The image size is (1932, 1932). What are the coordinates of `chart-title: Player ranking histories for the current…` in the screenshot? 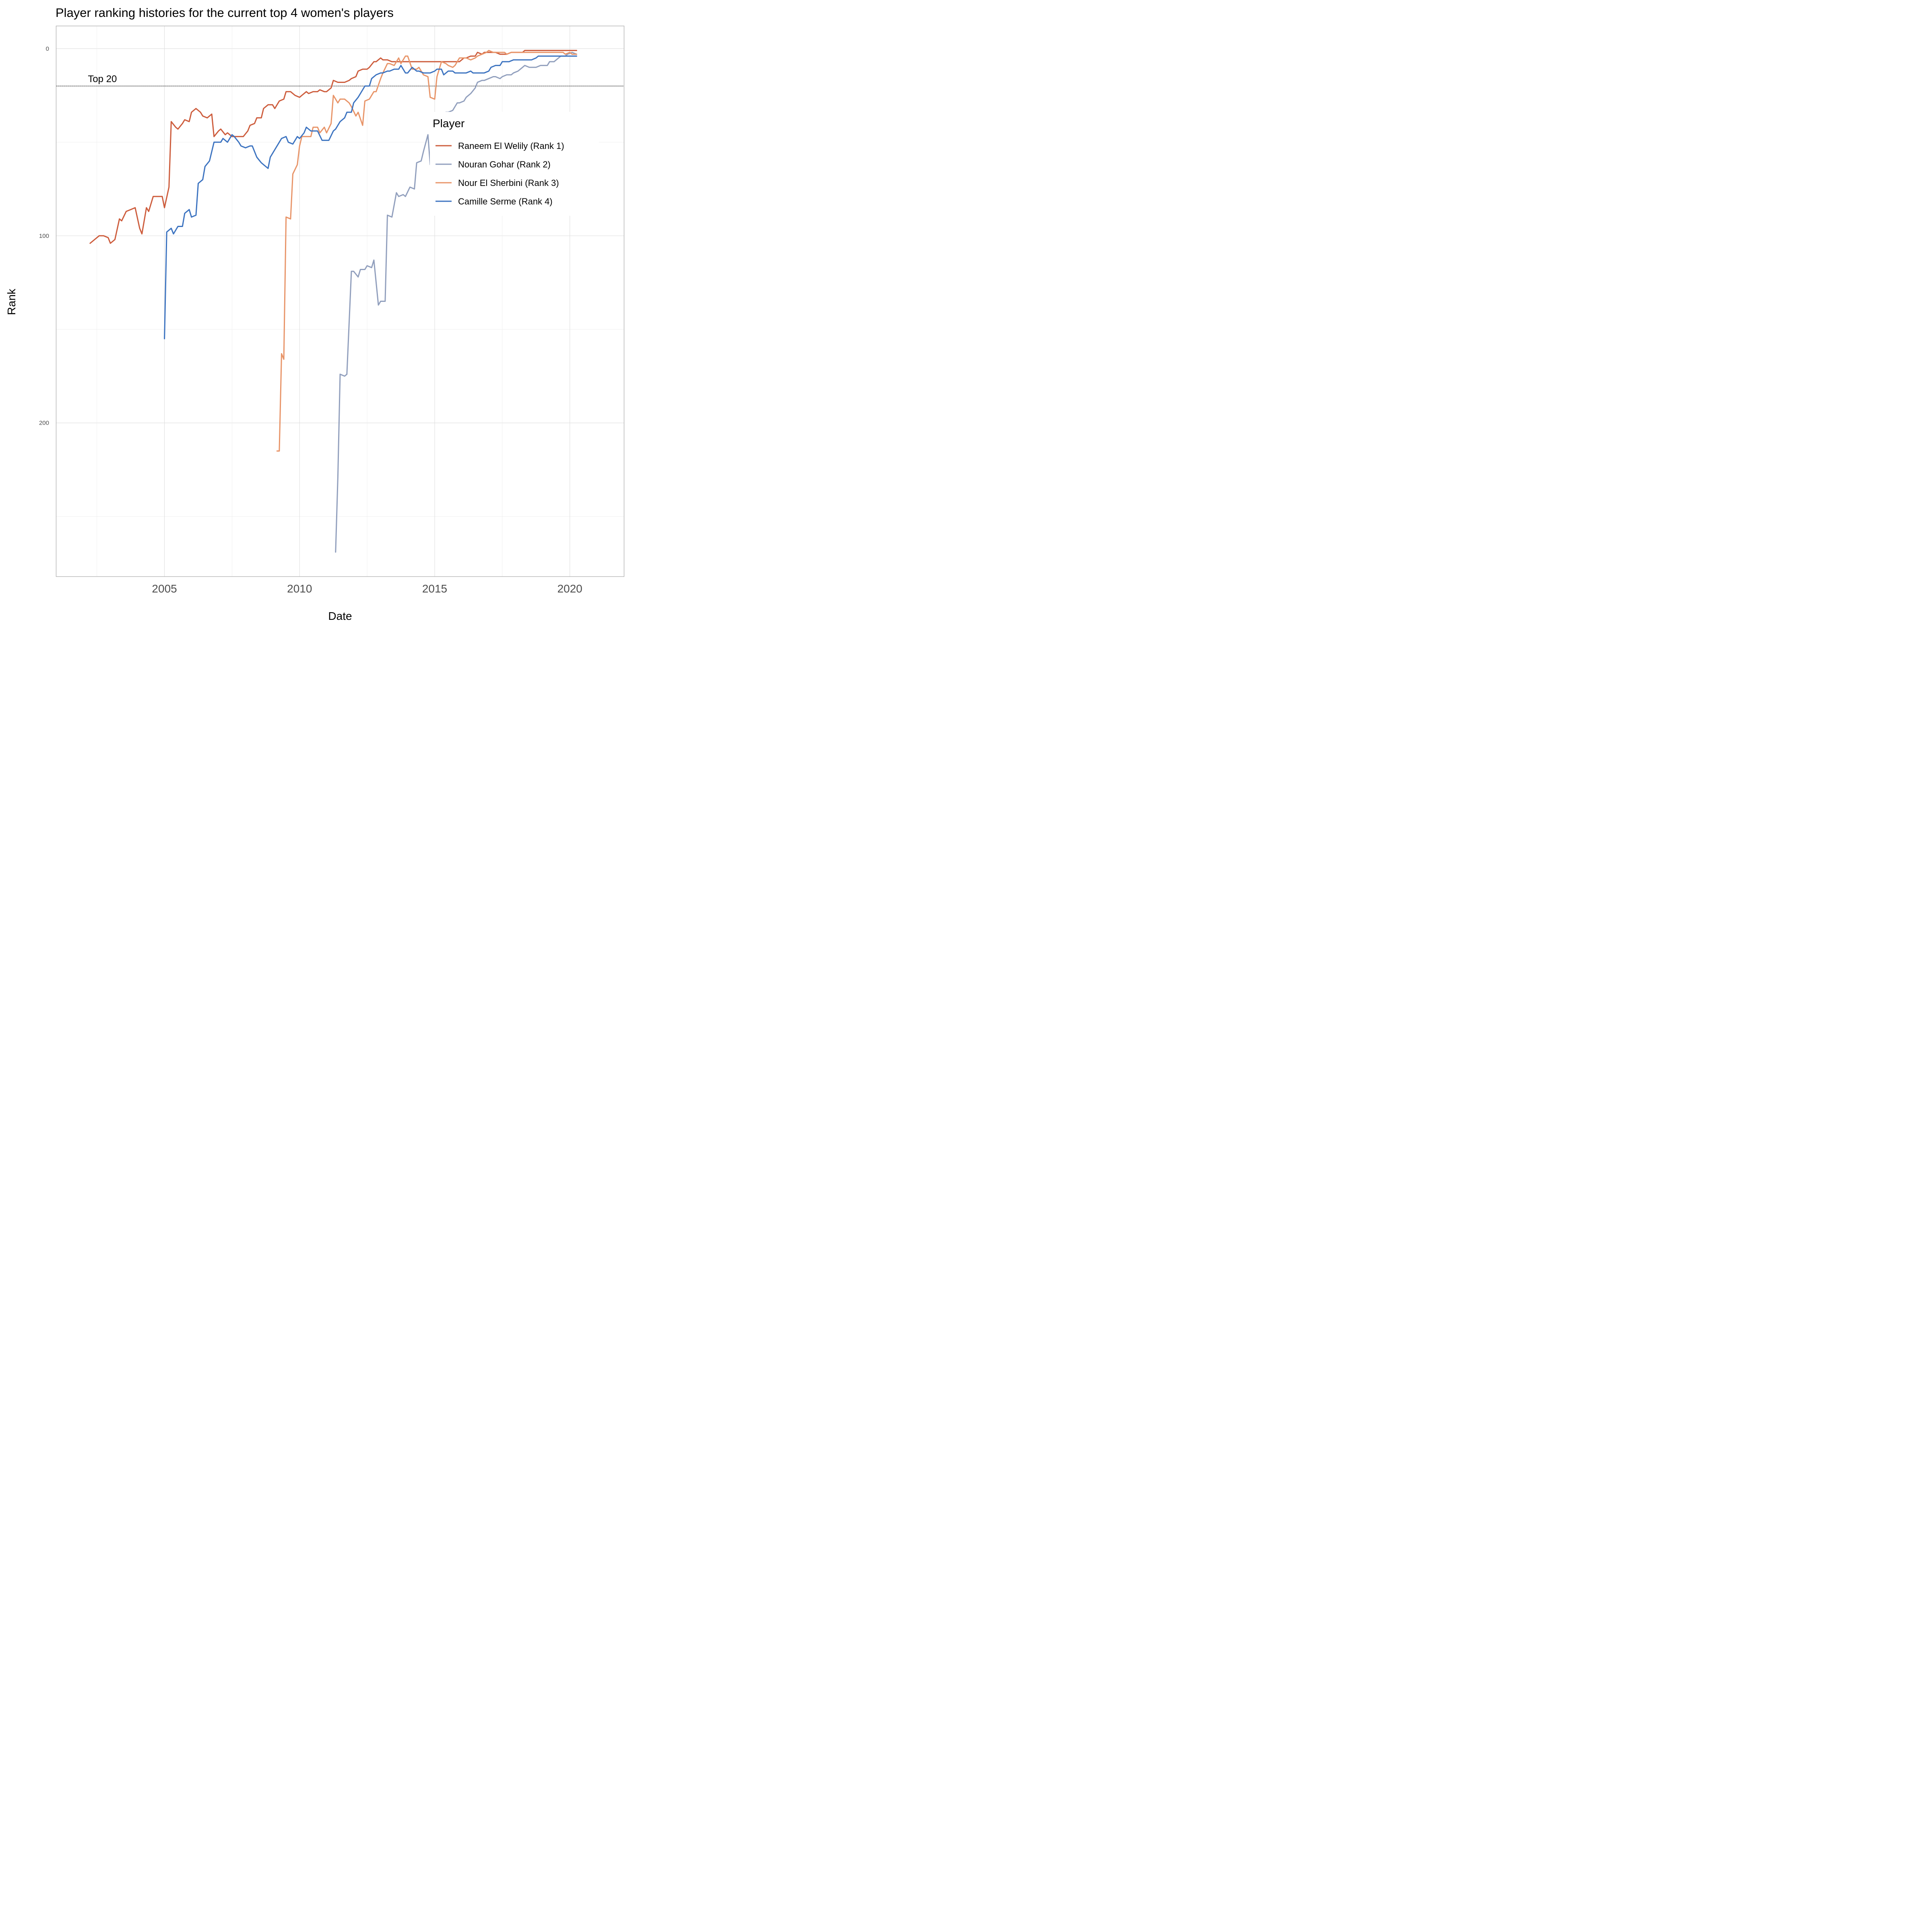 It's located at (225, 13).